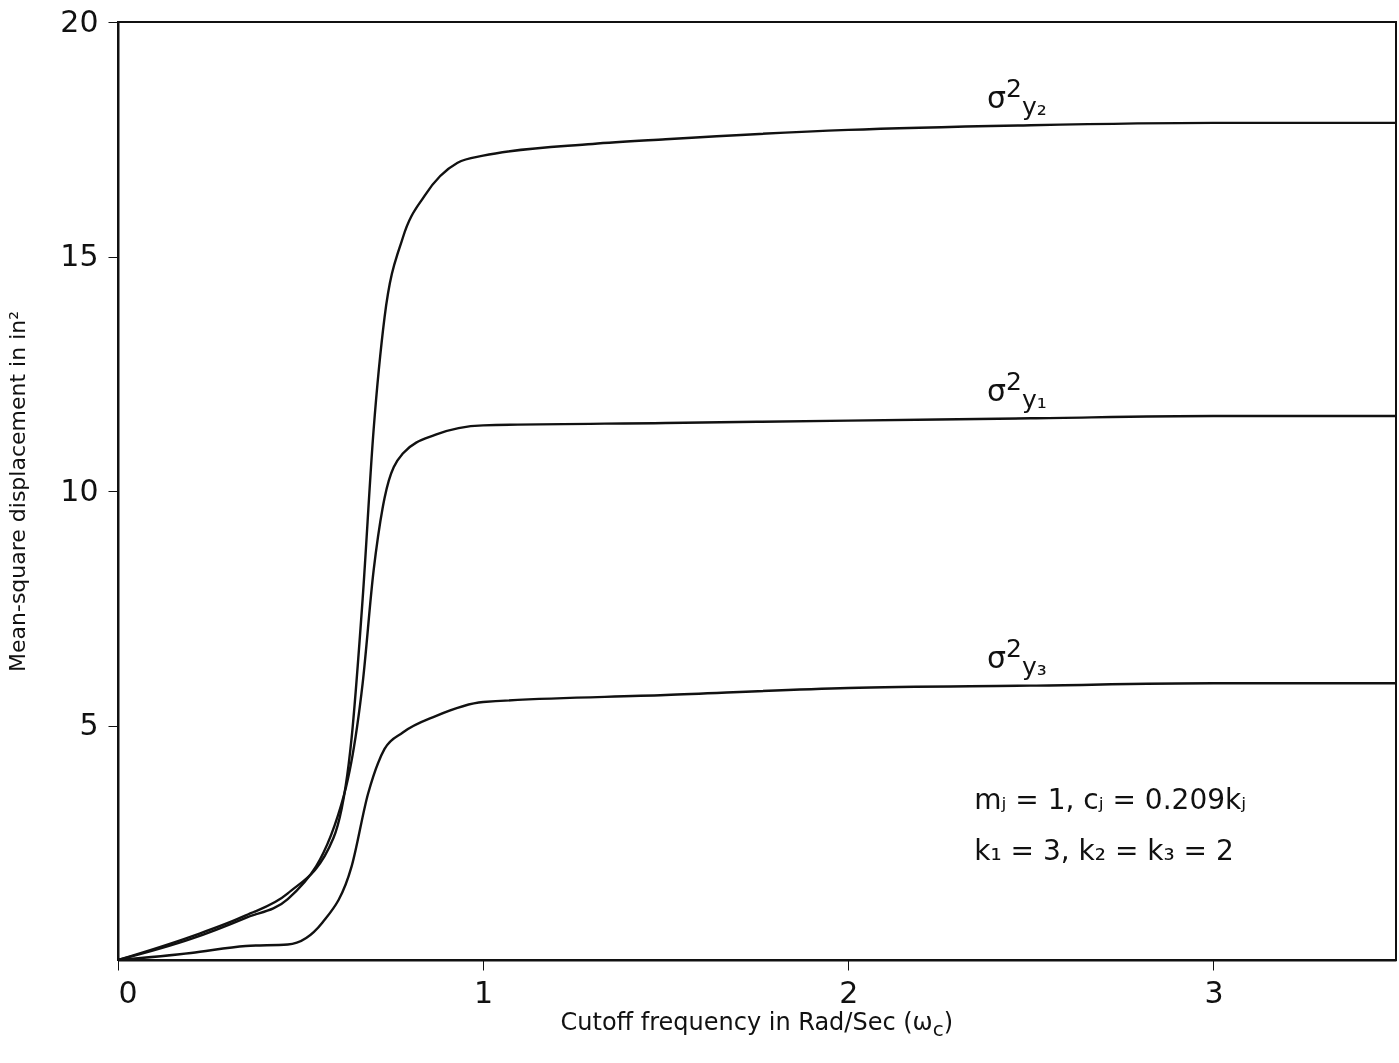 The width and height of the screenshot is (1399, 1063). I want to click on x-tick-label: 0, so click(128, 992).